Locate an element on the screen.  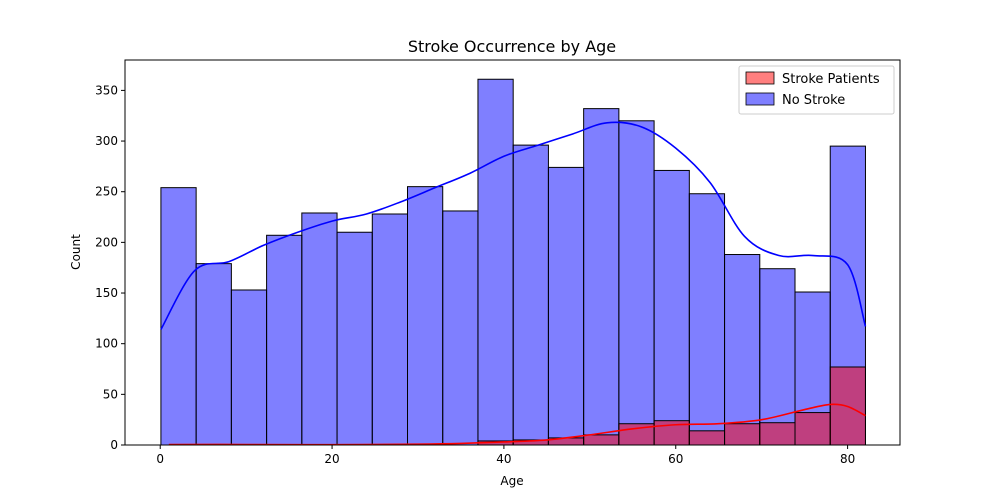
x-tick-label: 0 is located at coordinates (160, 459).